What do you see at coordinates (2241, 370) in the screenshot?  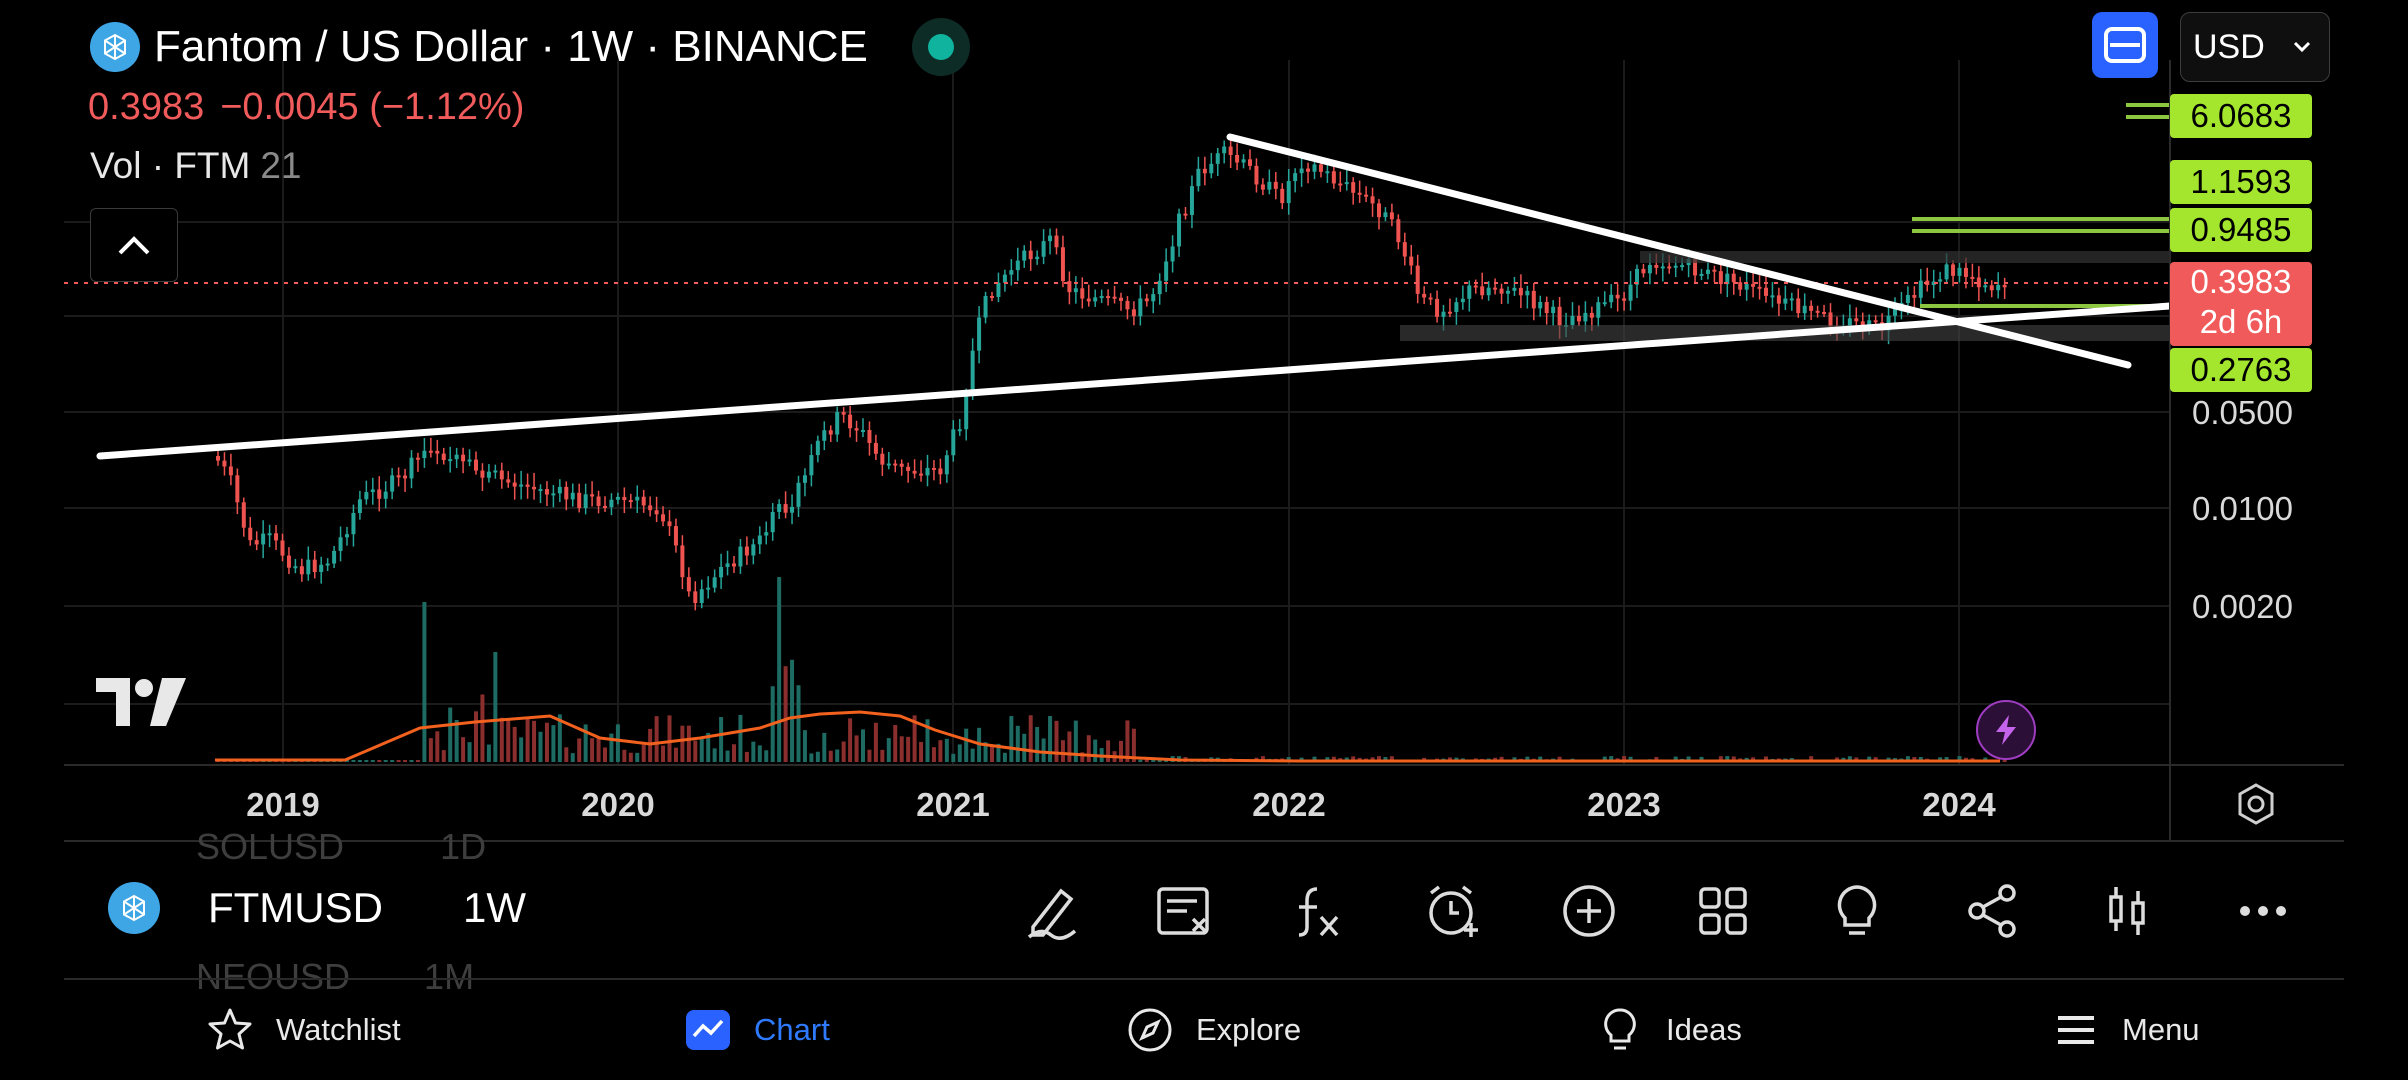 I see `price-level-label: 0.2763` at bounding box center [2241, 370].